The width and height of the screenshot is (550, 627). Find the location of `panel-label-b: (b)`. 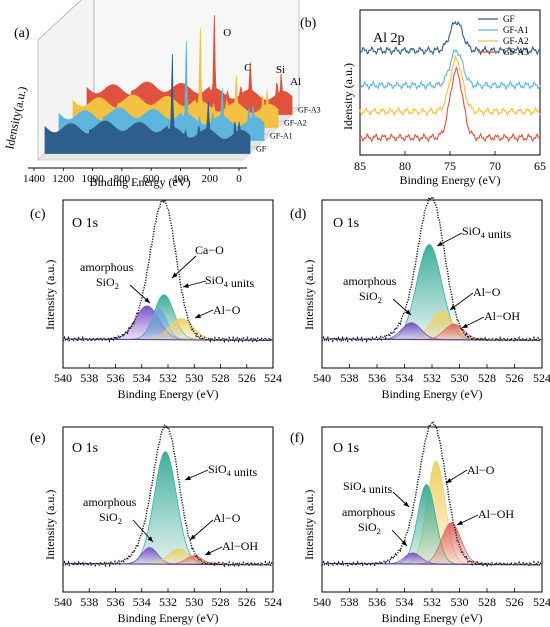

panel-label-b: (b) is located at coordinates (308, 23).